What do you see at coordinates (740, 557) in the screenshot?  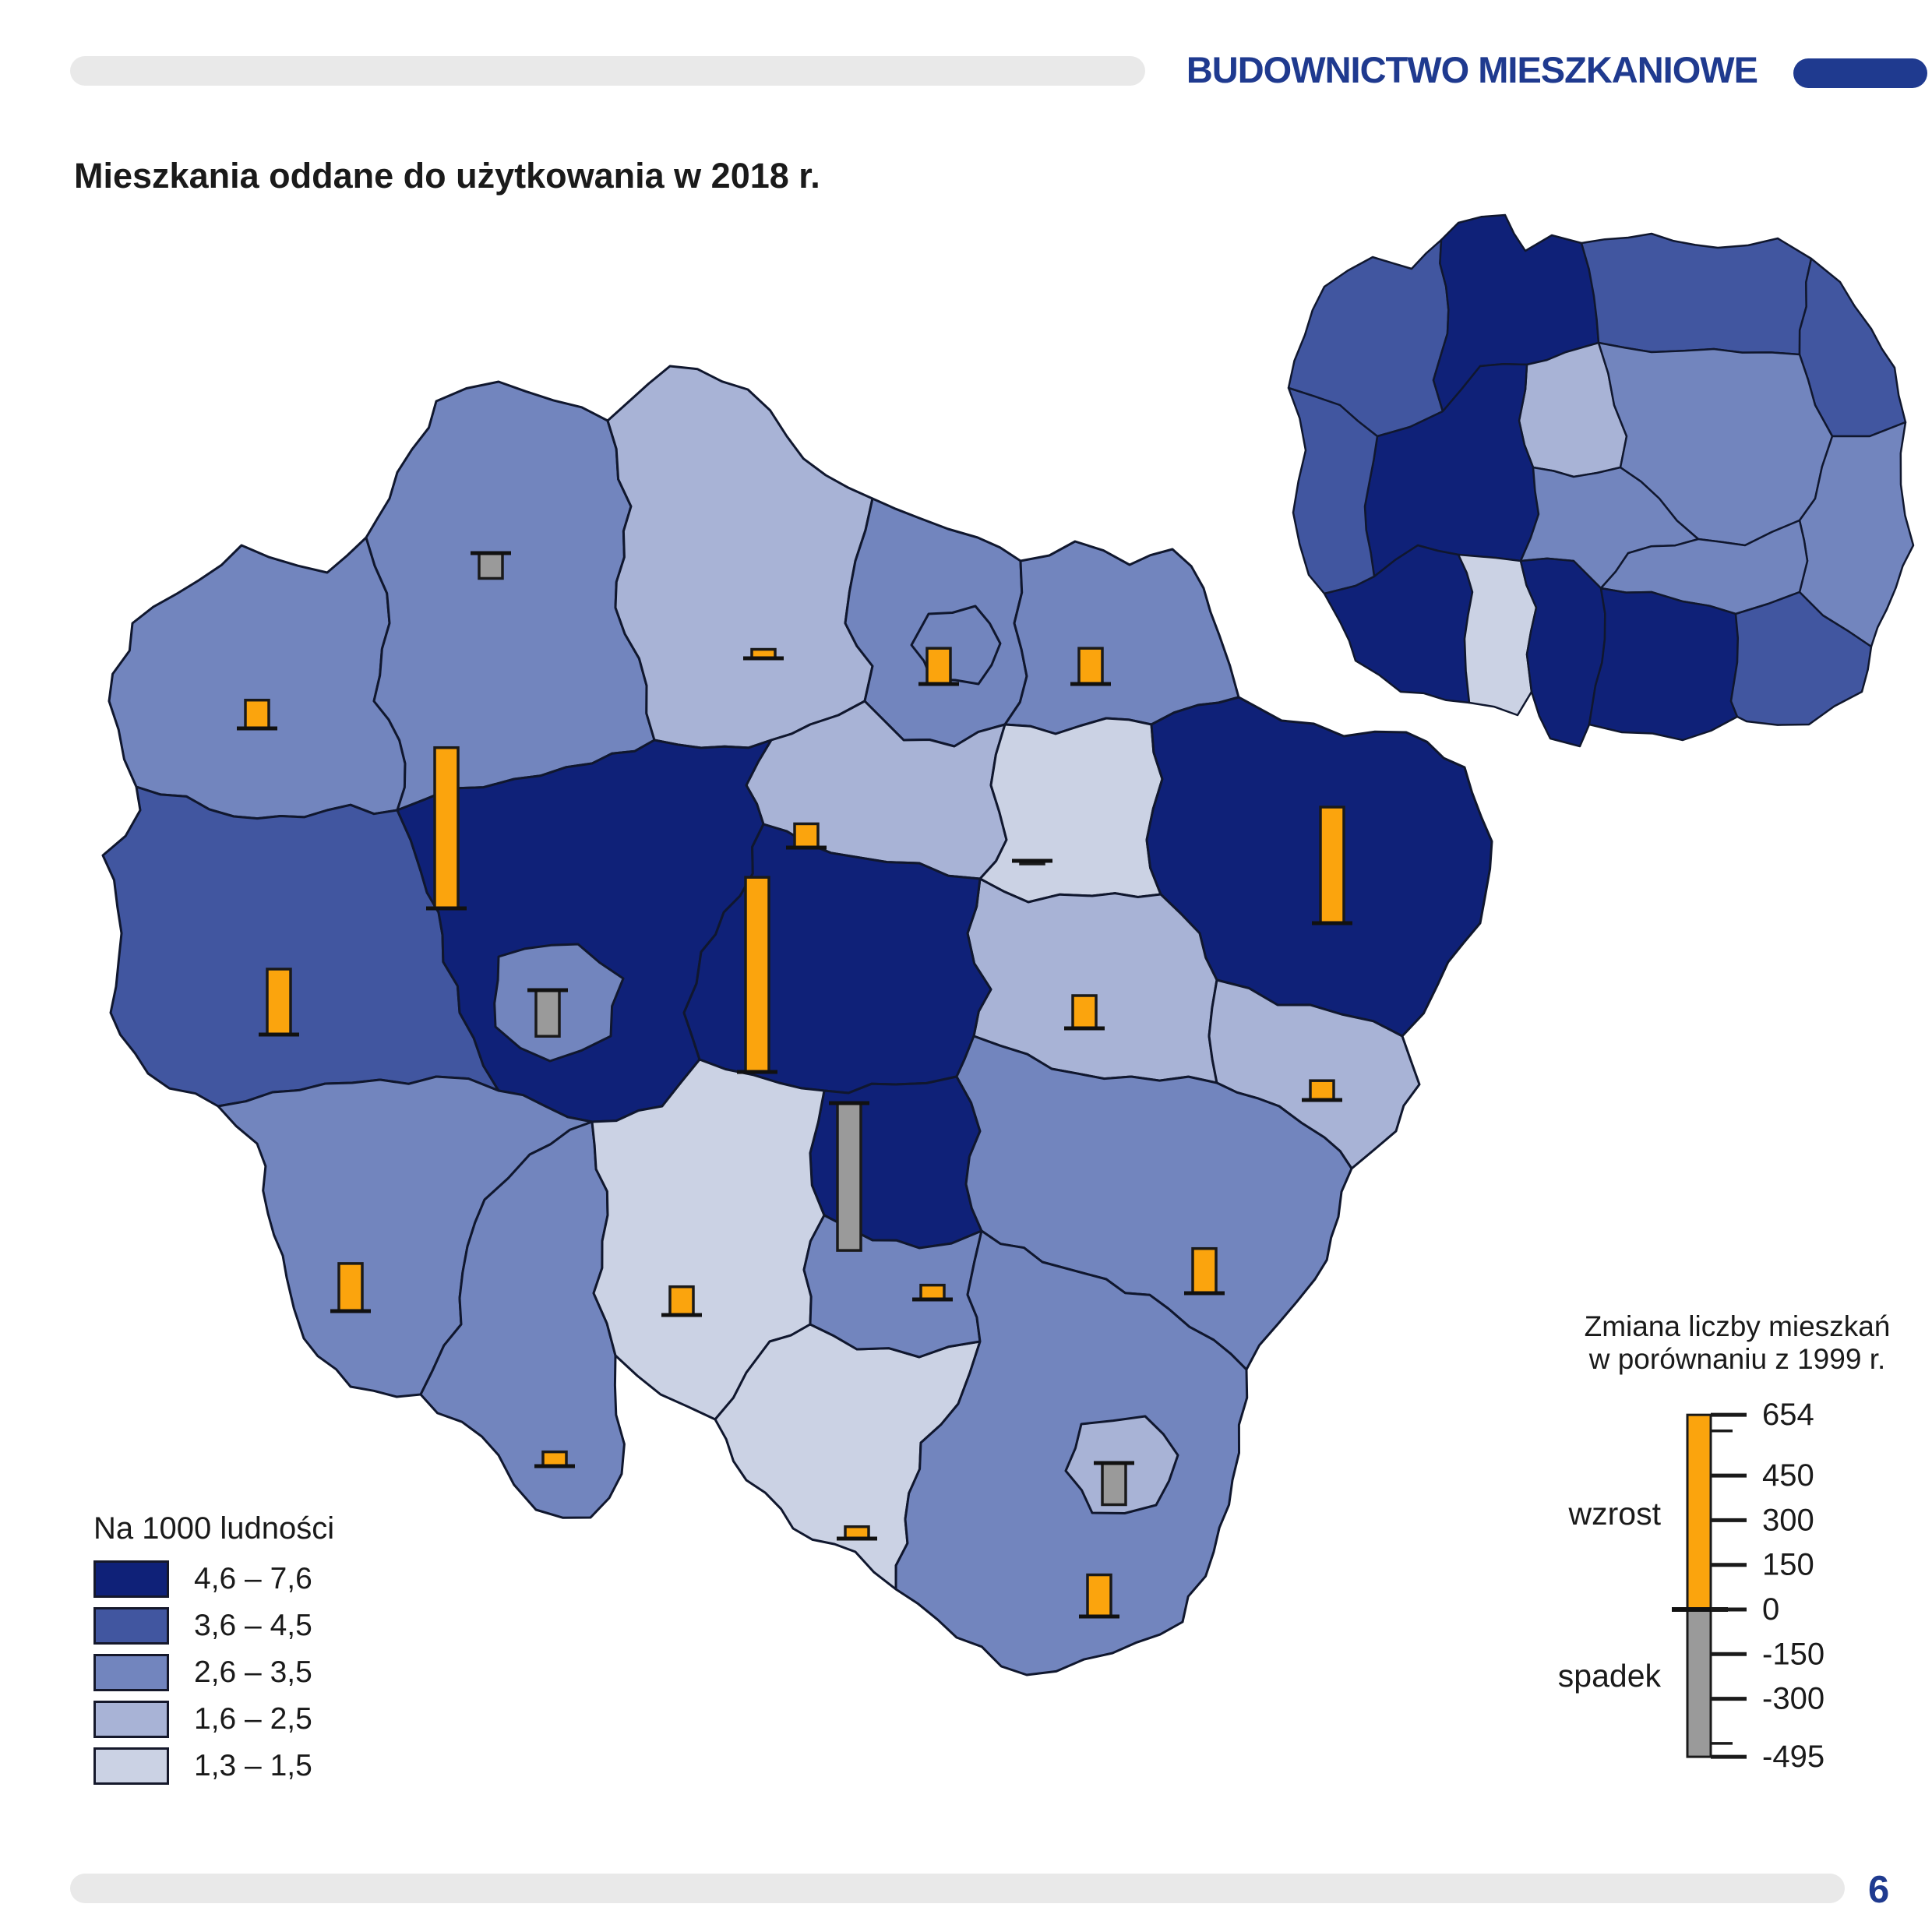 I see `map-region-r03` at bounding box center [740, 557].